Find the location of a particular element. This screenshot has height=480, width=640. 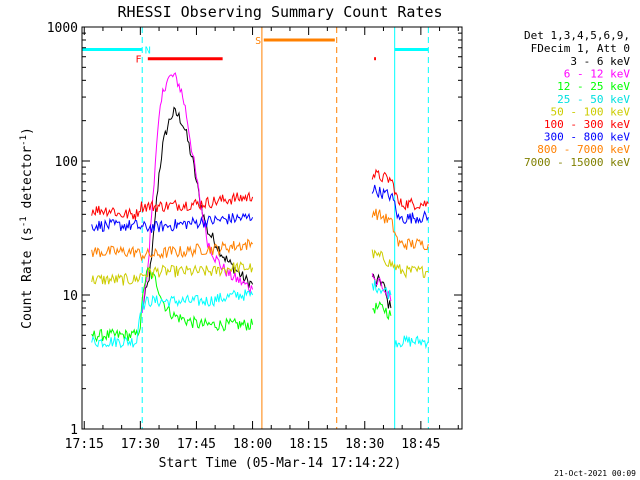

y-axis-label-end: ) is located at coordinates (27, 131).